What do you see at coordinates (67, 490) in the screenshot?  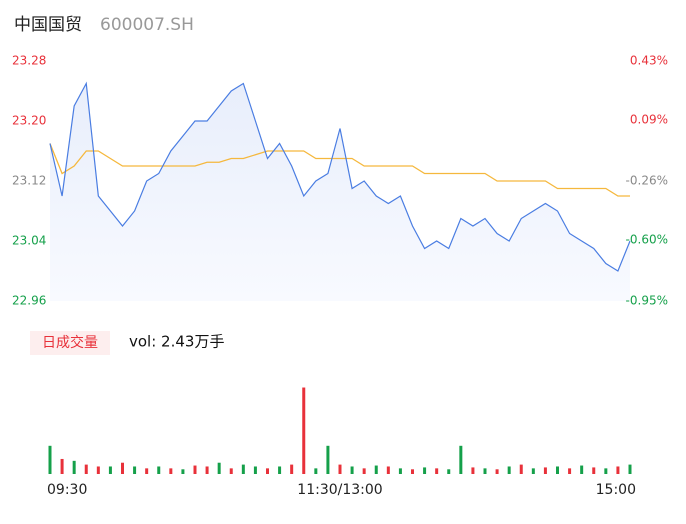 I see `x-tick-label: 09:30` at bounding box center [67, 490].